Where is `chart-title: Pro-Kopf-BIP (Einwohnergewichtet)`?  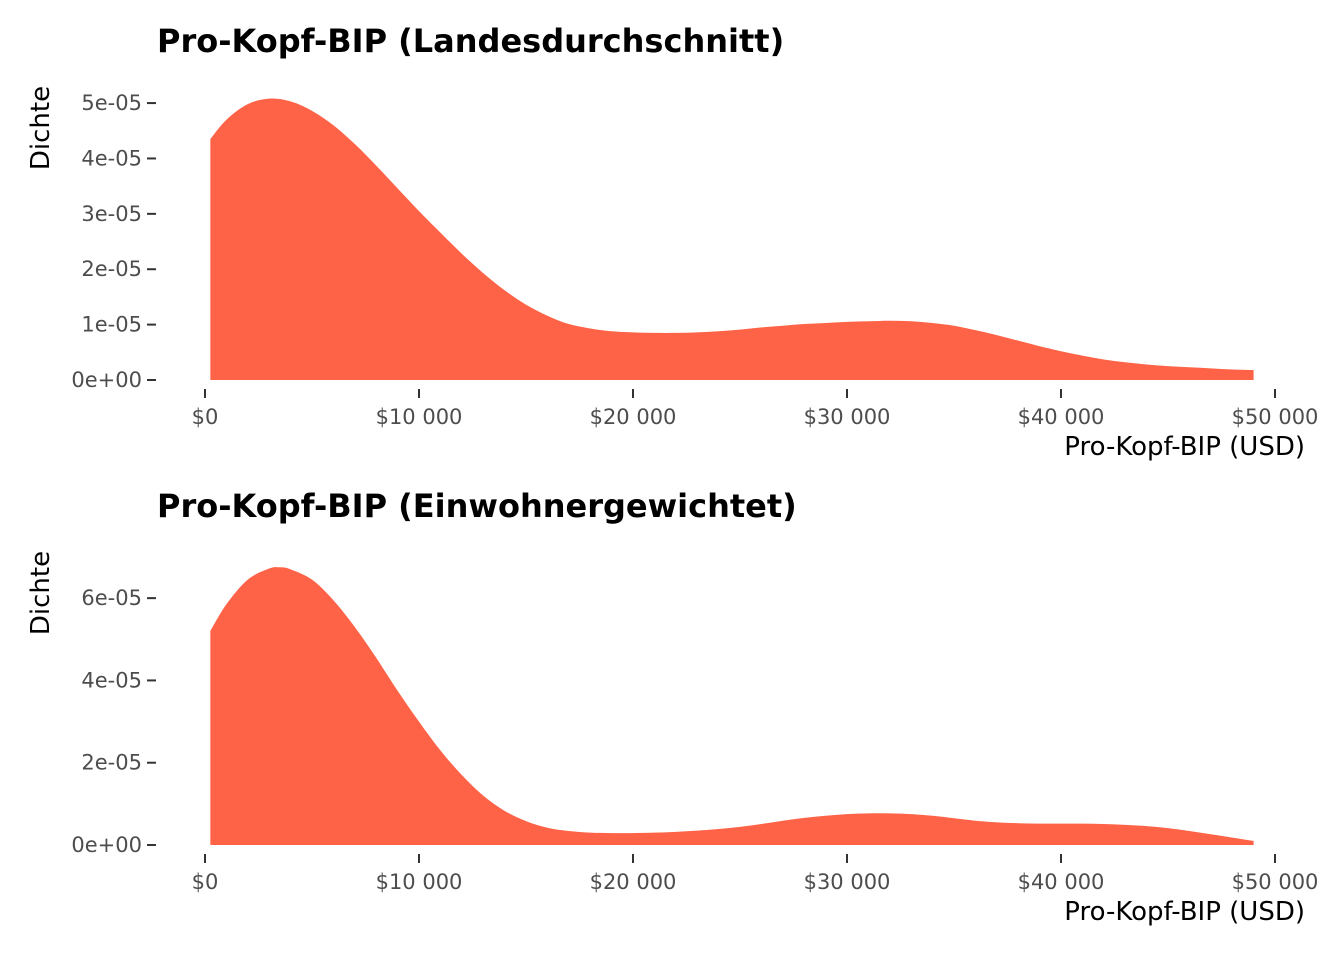 chart-title: Pro-Kopf-BIP (Einwohnergewichtet) is located at coordinates (477, 506).